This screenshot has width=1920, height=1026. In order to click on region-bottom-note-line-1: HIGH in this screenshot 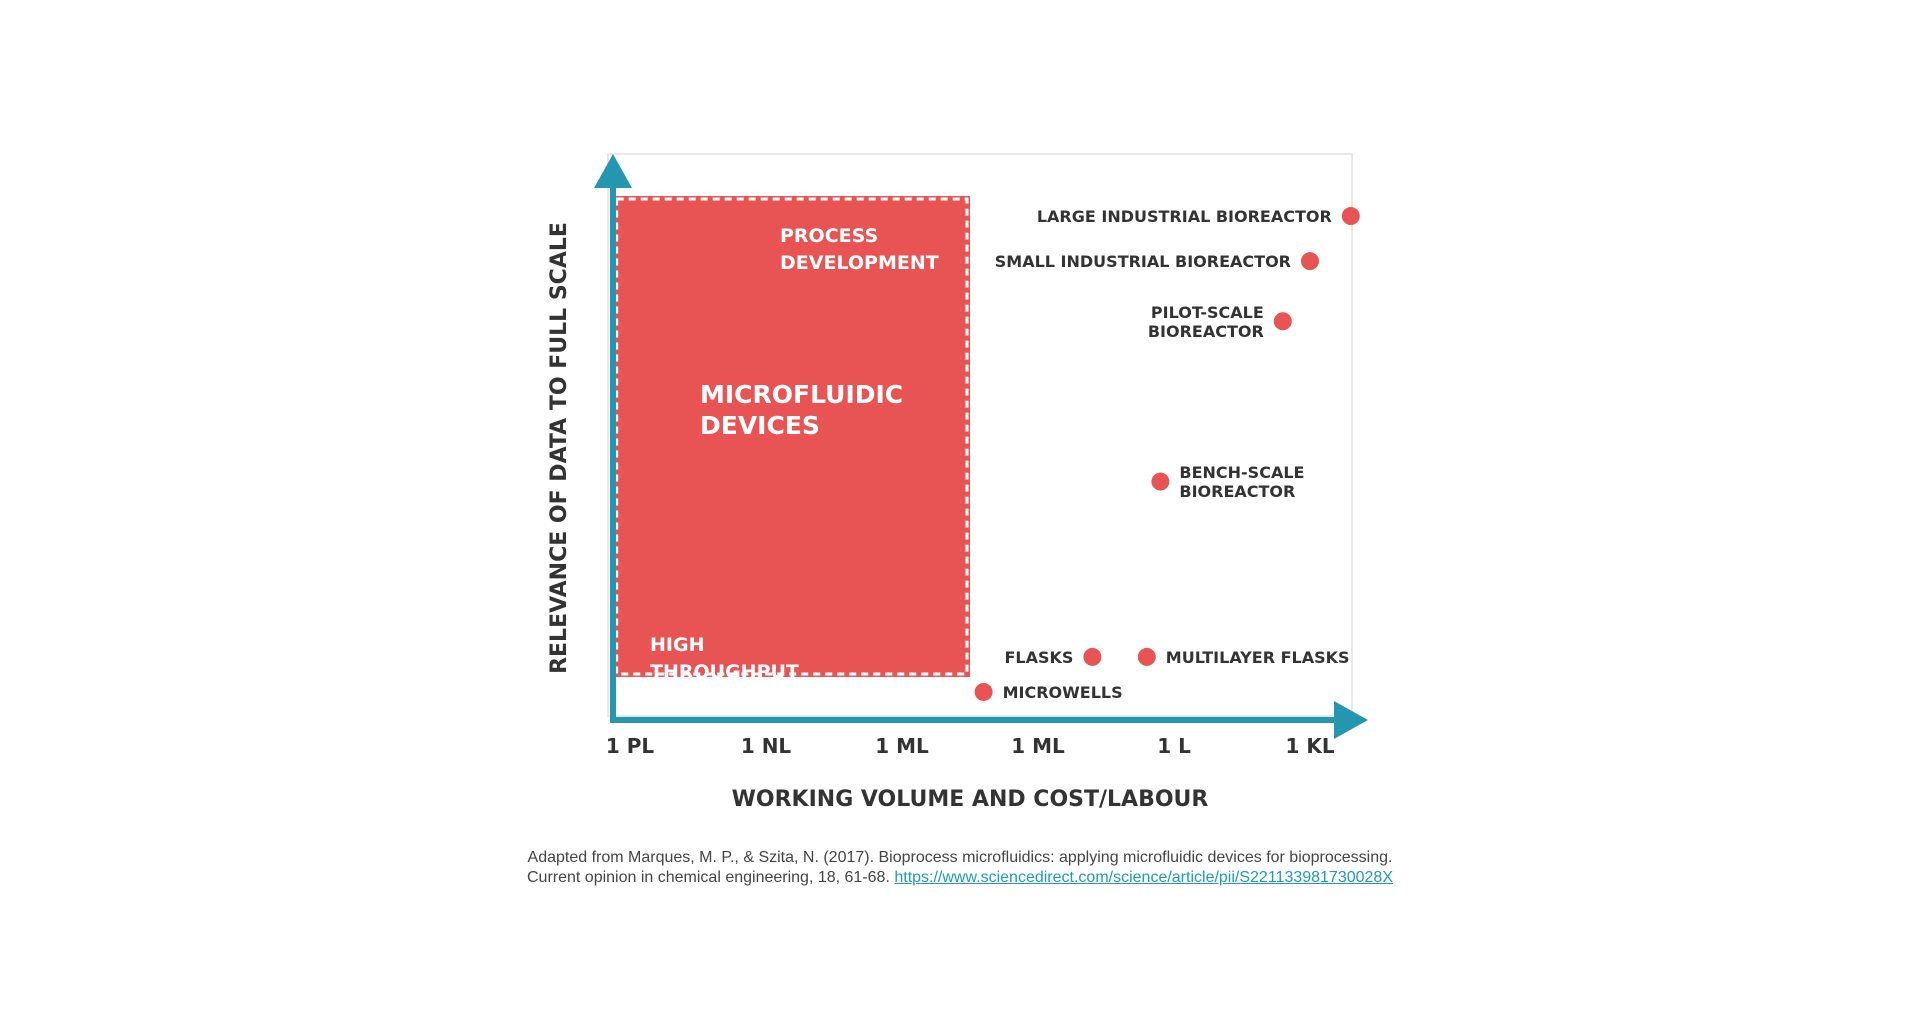, I will do `click(677, 645)`.